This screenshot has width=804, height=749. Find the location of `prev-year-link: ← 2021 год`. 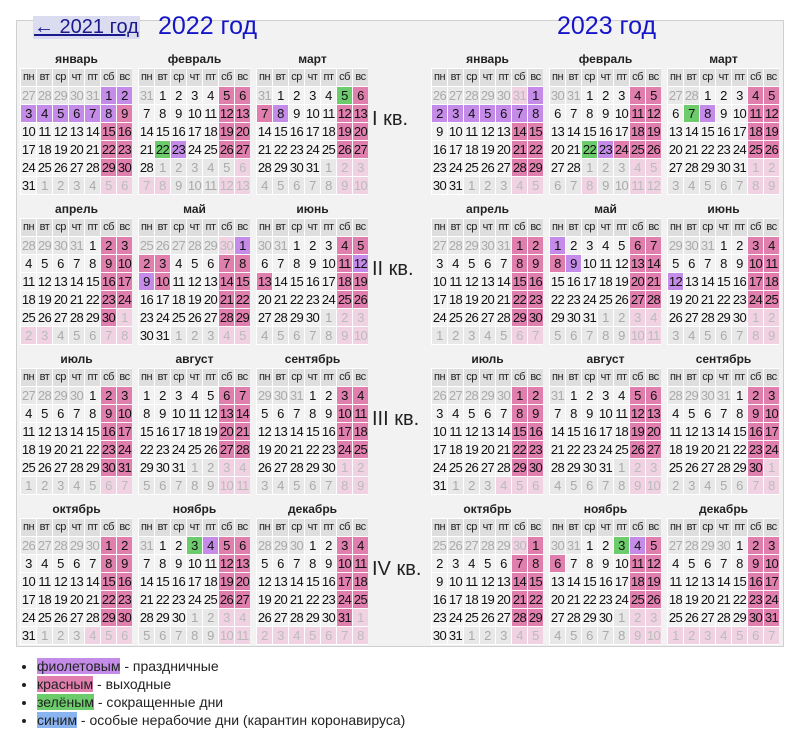

prev-year-link: ← 2021 год is located at coordinates (86, 27).